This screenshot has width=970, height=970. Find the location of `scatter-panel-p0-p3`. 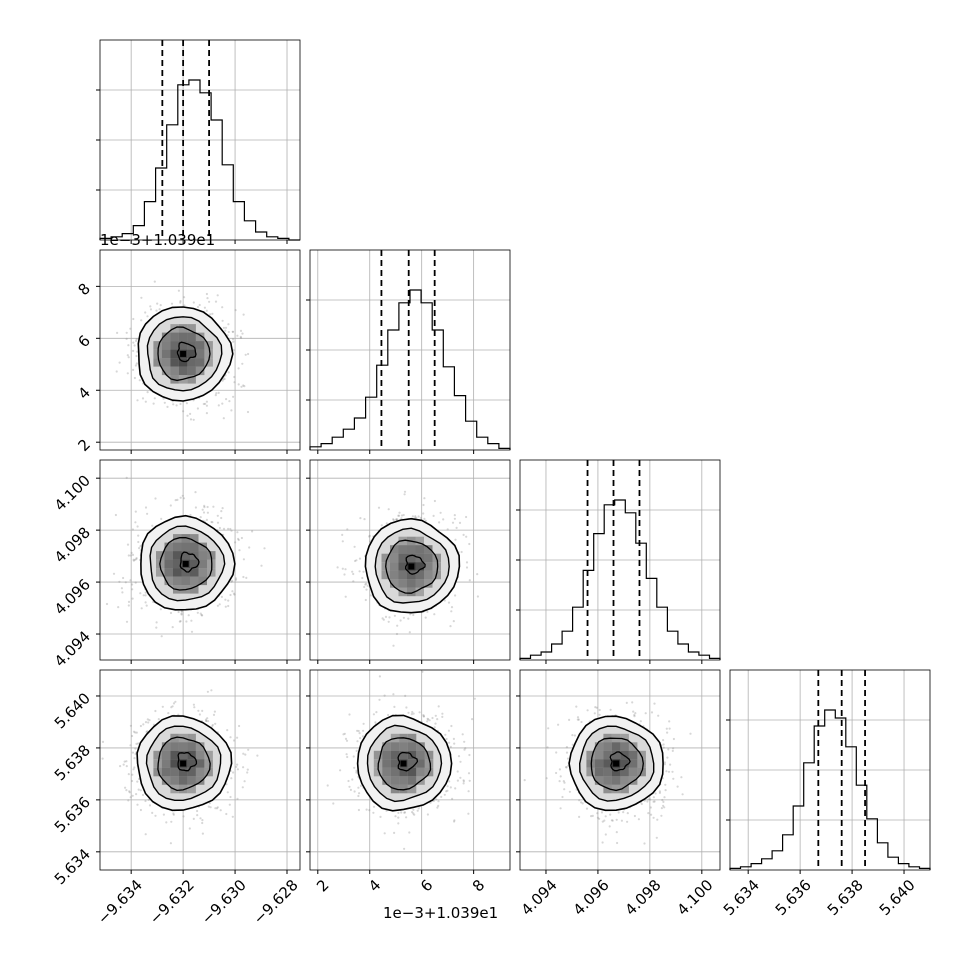

scatter-panel-p0-p3 is located at coordinates (198, 771).